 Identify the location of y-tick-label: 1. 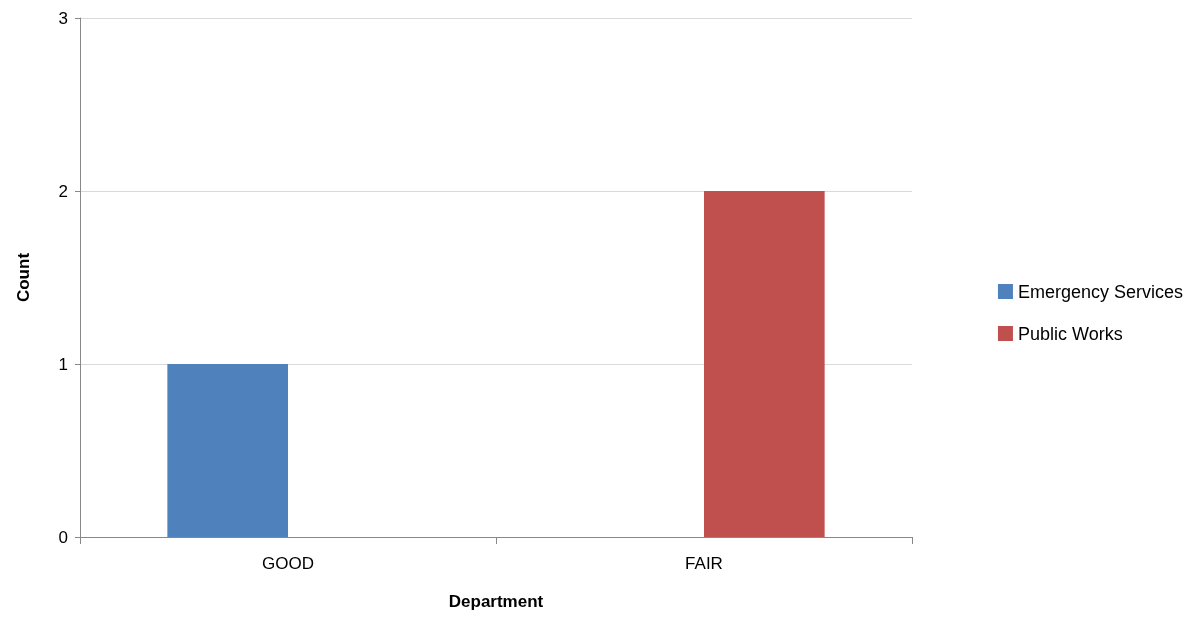
(63, 364).